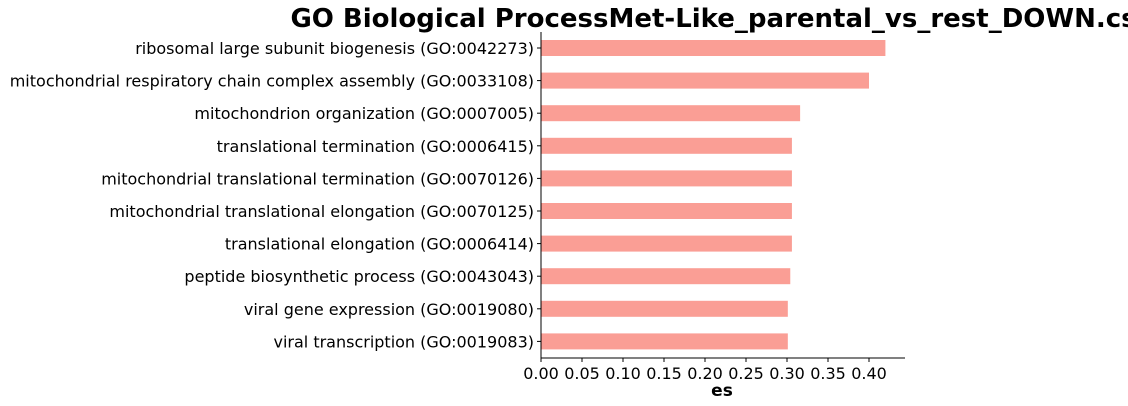  What do you see at coordinates (787, 373) in the screenshot?
I see `x-tick-label: 0.30` at bounding box center [787, 373].